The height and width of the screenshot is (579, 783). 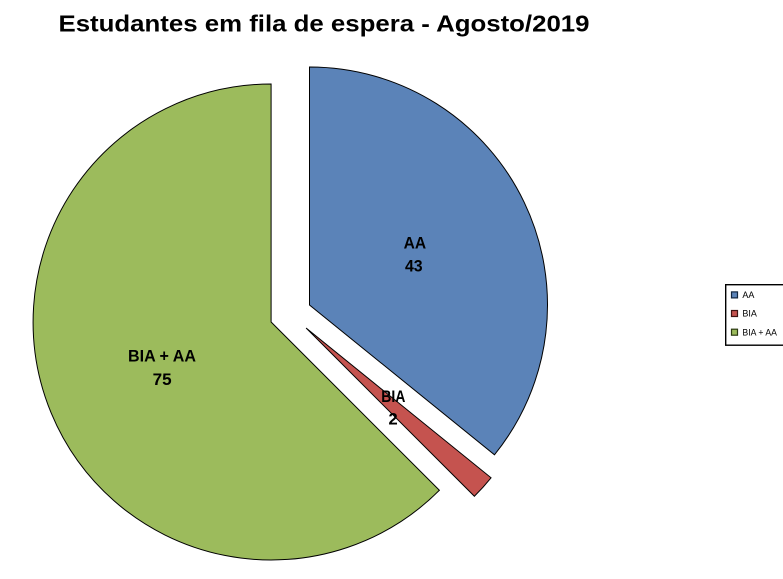 What do you see at coordinates (162, 380) in the screenshot?
I see `svg-text: 75` at bounding box center [162, 380].